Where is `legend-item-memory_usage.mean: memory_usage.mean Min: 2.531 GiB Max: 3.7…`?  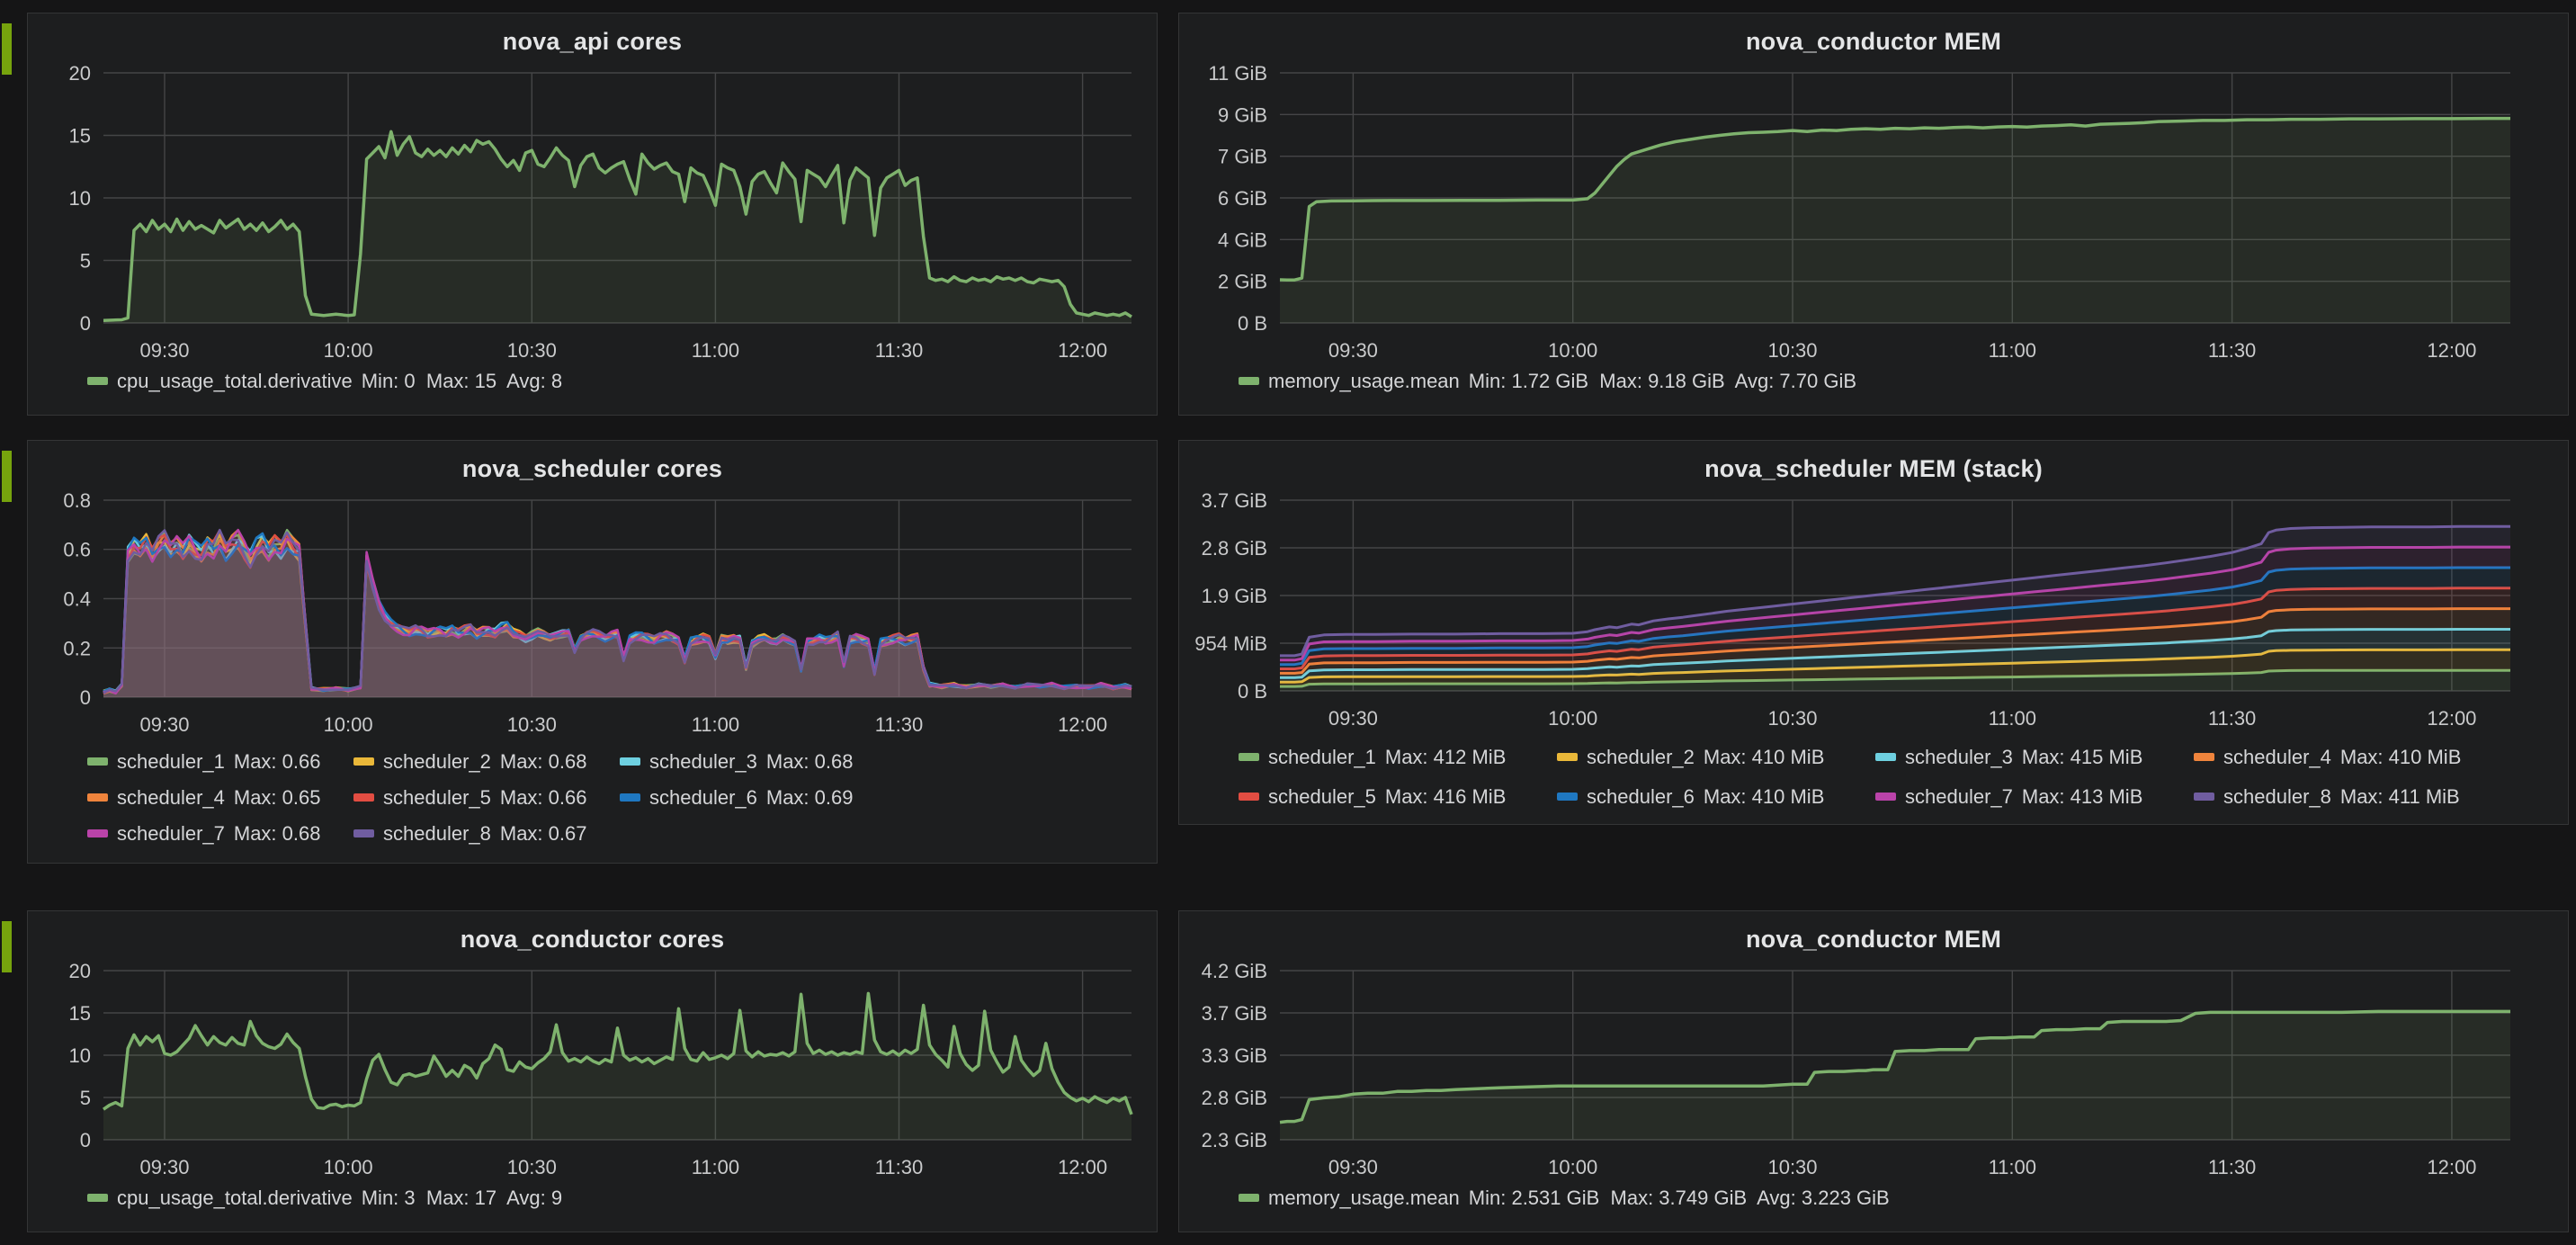
legend-item-memory_usage.mean: memory_usage.mean Min: 2.531 GiB Max: 3.7… is located at coordinates (1564, 1198).